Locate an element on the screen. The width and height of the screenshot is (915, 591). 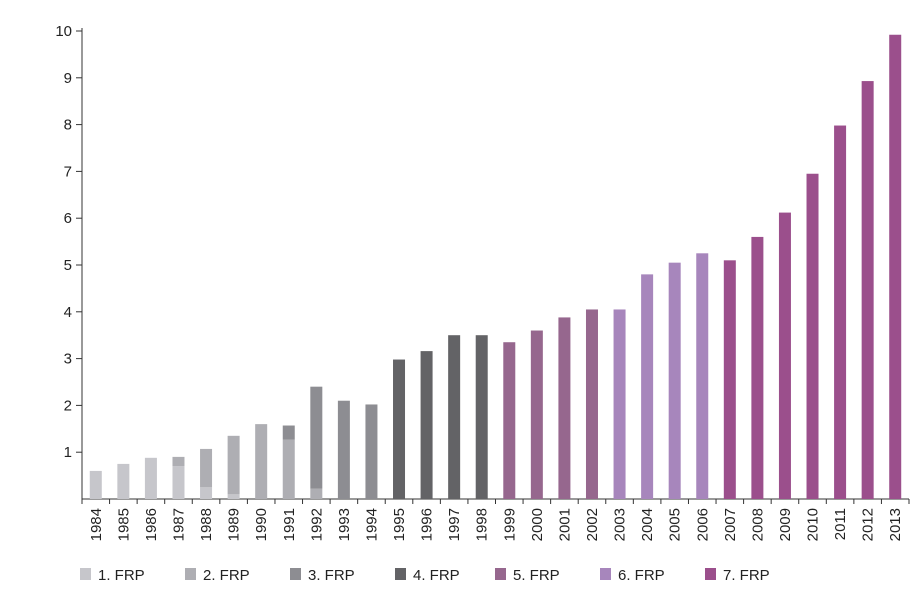
x-tick-label: 2013 is located at coordinates (895, 524).